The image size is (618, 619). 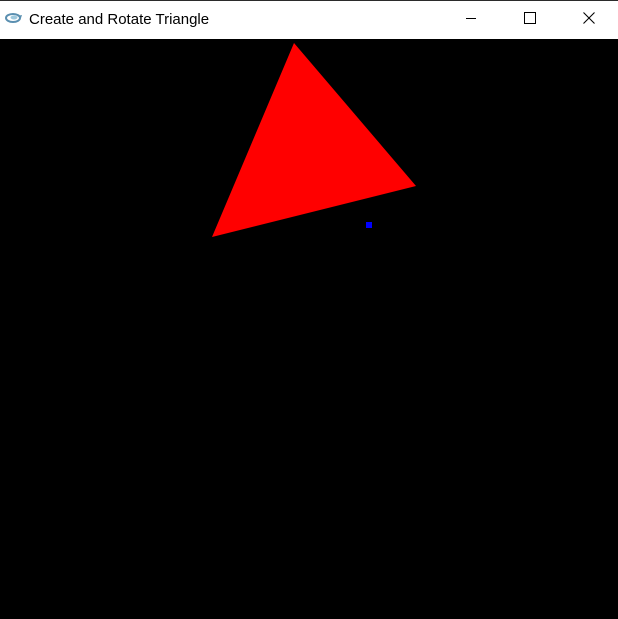 I want to click on rotation-pivot-point, so click(x=369, y=225).